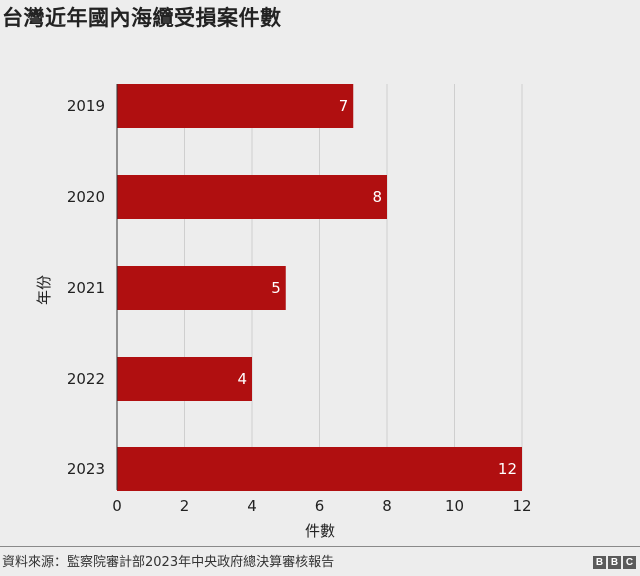 The image size is (640, 576). What do you see at coordinates (252, 506) in the screenshot?
I see `x-tick-label: 4` at bounding box center [252, 506].